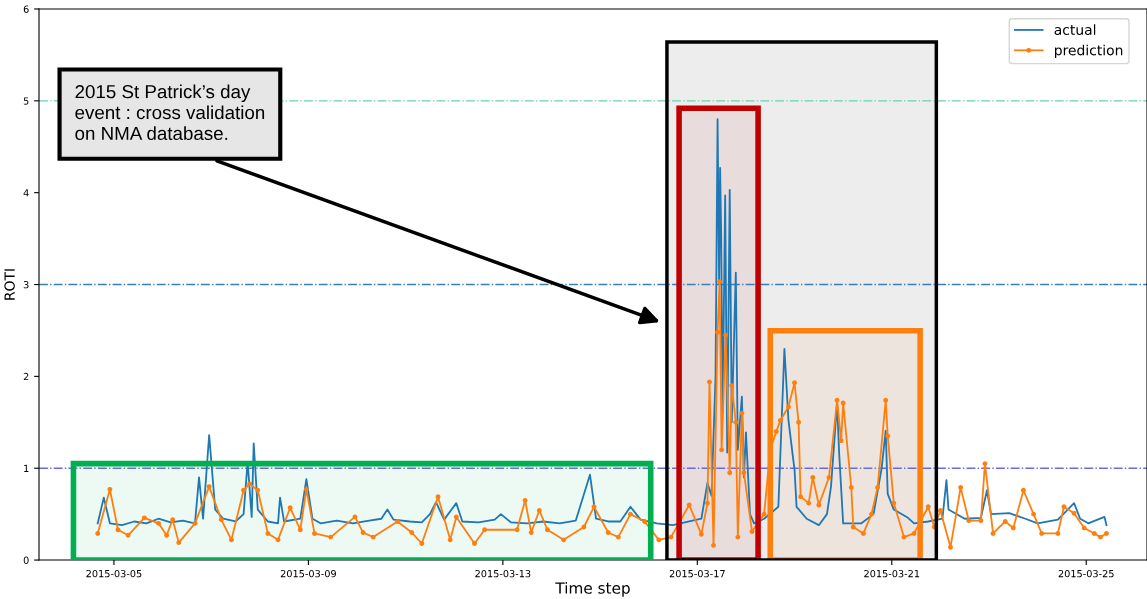 The height and width of the screenshot is (599, 1147). What do you see at coordinates (114, 573) in the screenshot?
I see `x-tick-label: 2015-03-05` at bounding box center [114, 573].